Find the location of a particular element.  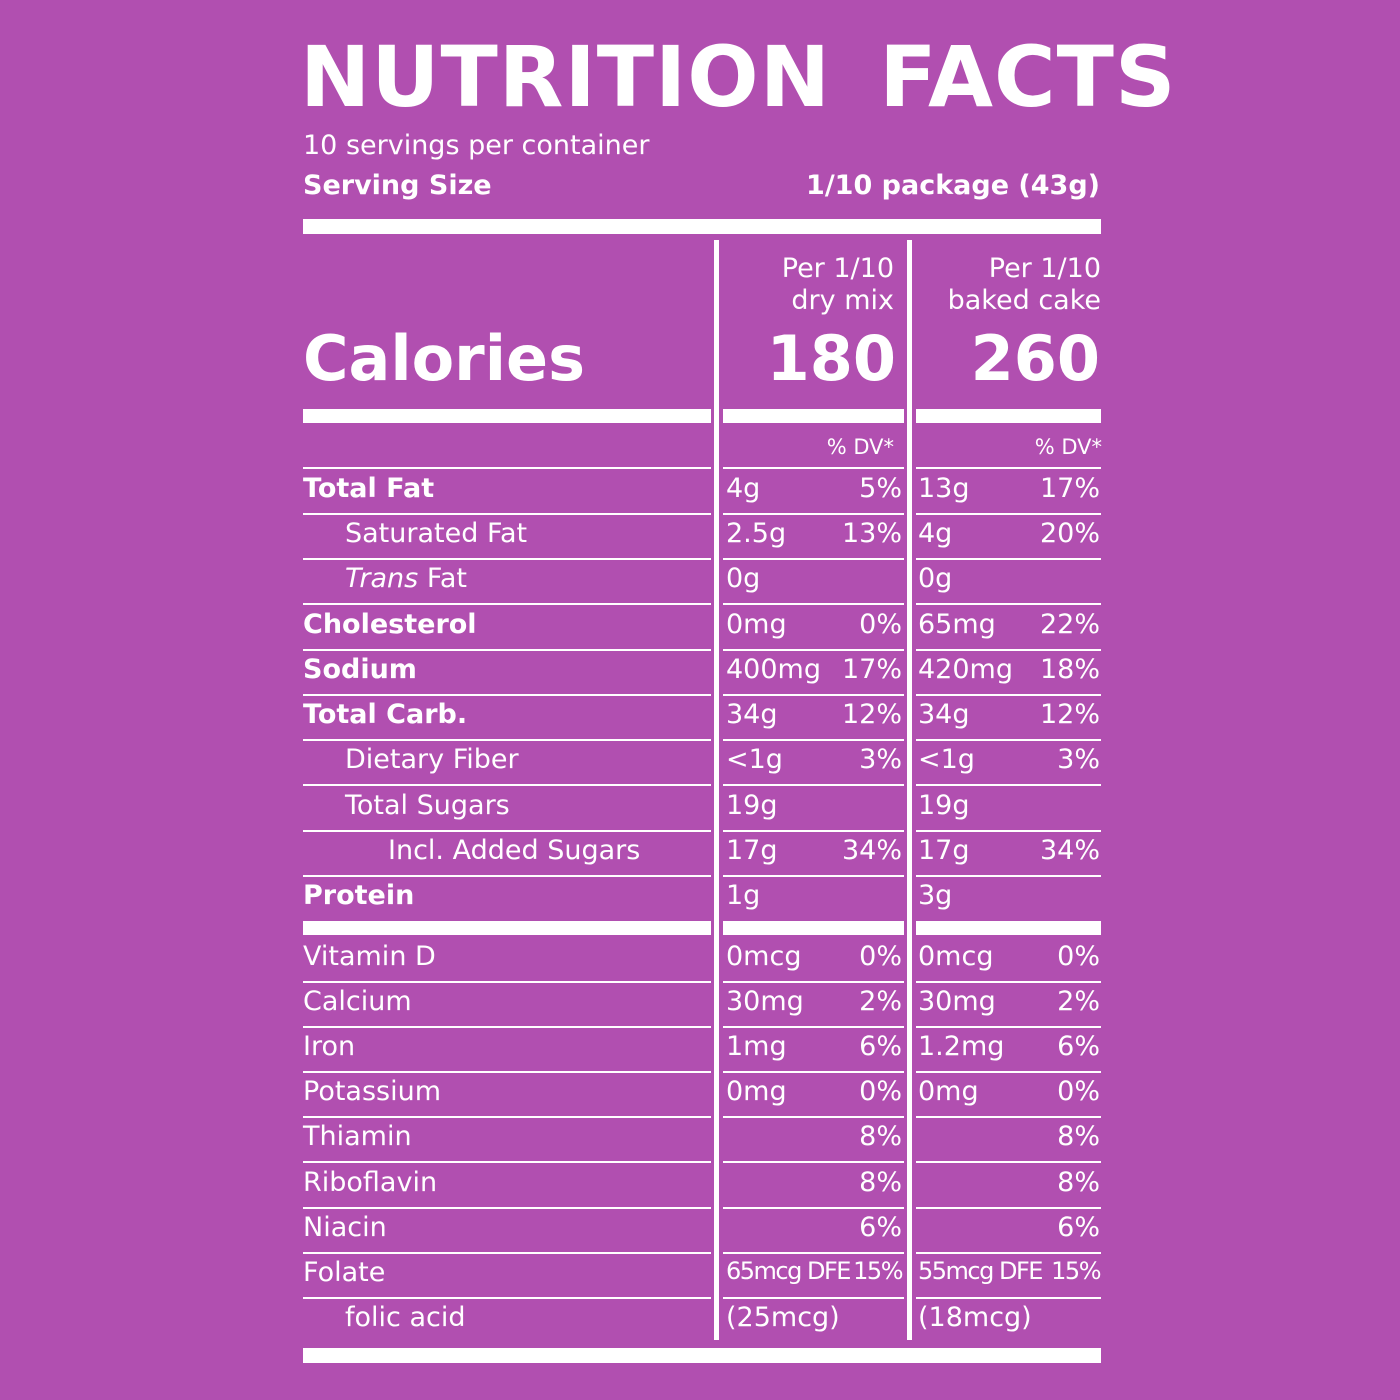

label-title: NUTRITION FACTS is located at coordinates (738, 77).